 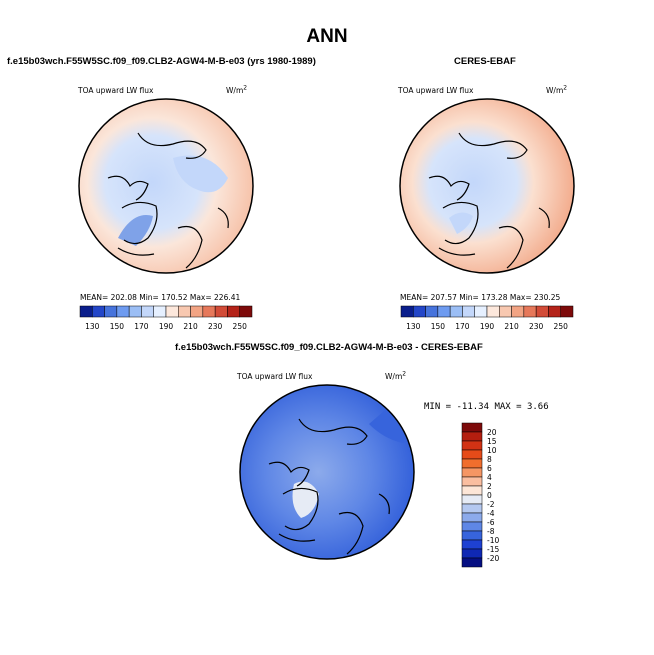 What do you see at coordinates (200, 174) in the screenshot?
I see `panel-a-arctic-low` at bounding box center [200, 174].